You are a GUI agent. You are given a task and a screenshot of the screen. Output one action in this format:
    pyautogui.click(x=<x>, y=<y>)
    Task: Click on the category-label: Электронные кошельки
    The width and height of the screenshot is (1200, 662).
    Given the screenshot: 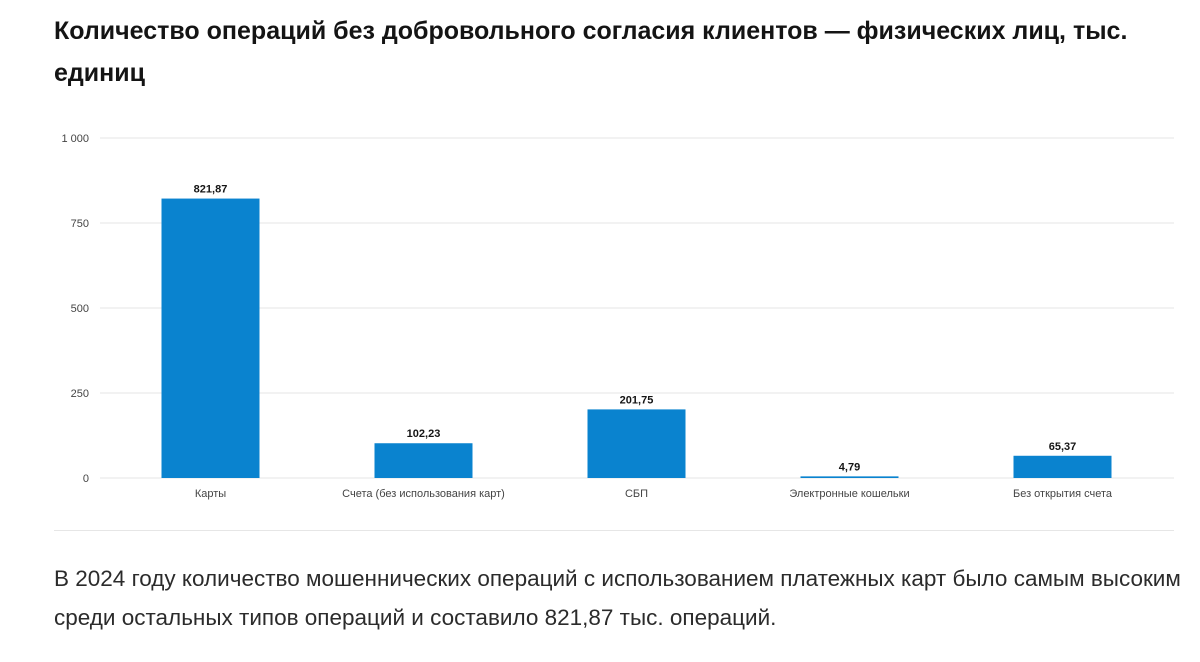 What is the action you would take?
    pyautogui.click(x=849, y=494)
    